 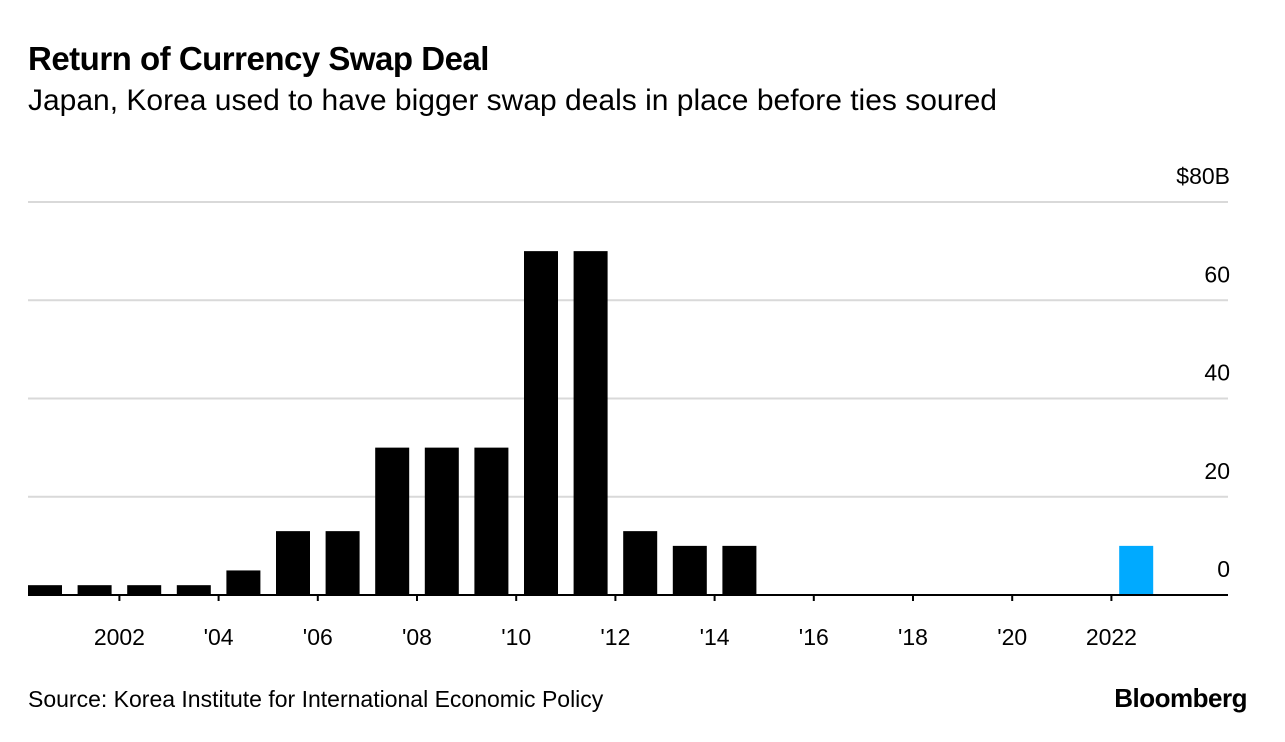 What do you see at coordinates (1217, 373) in the screenshot?
I see `y-tick-label: 40` at bounding box center [1217, 373].